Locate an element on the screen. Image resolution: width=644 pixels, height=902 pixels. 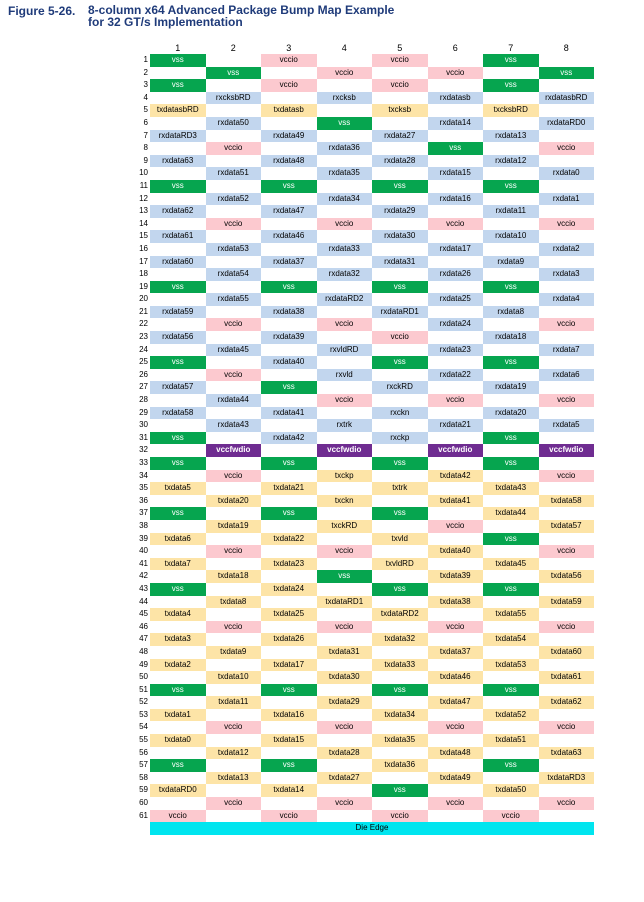
bump-row: 57 vss vss txdata36 vss is located at coordinates (355, 765).